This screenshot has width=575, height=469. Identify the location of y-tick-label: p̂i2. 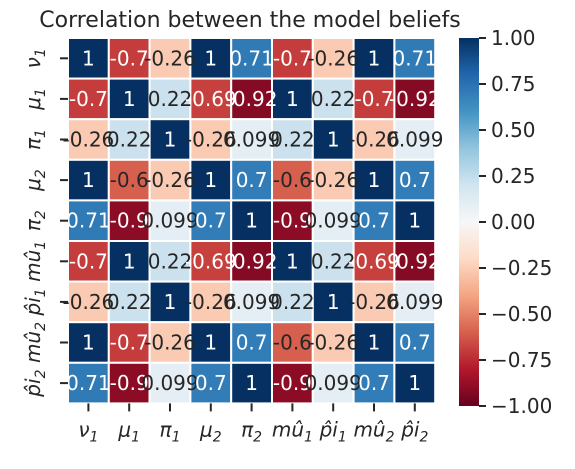
(35, 383).